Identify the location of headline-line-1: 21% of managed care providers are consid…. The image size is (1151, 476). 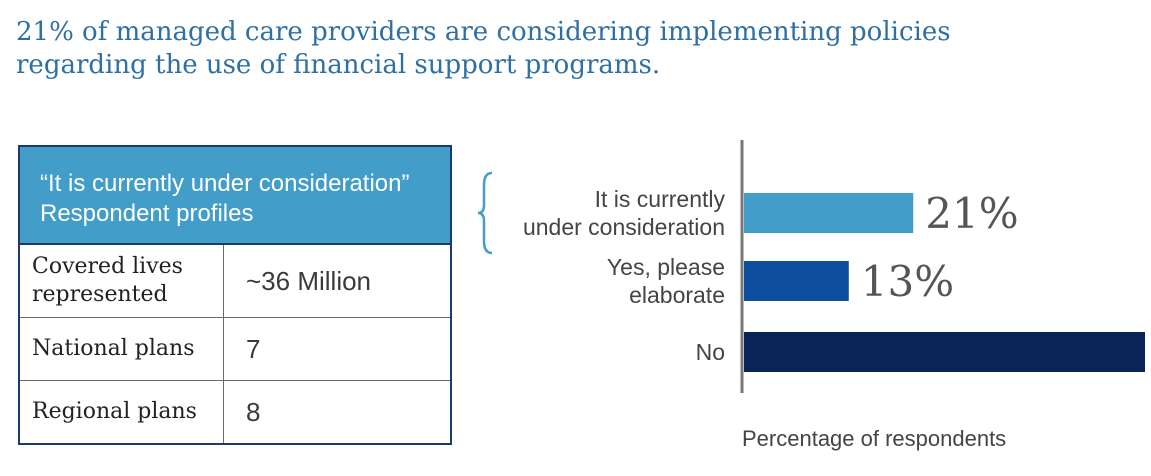
(483, 32).